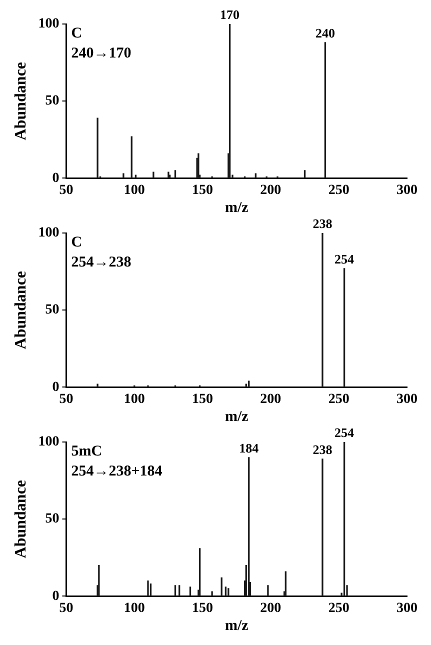 Image resolution: width=431 pixels, height=645 pixels. I want to click on annotation: 240, so click(325, 32).